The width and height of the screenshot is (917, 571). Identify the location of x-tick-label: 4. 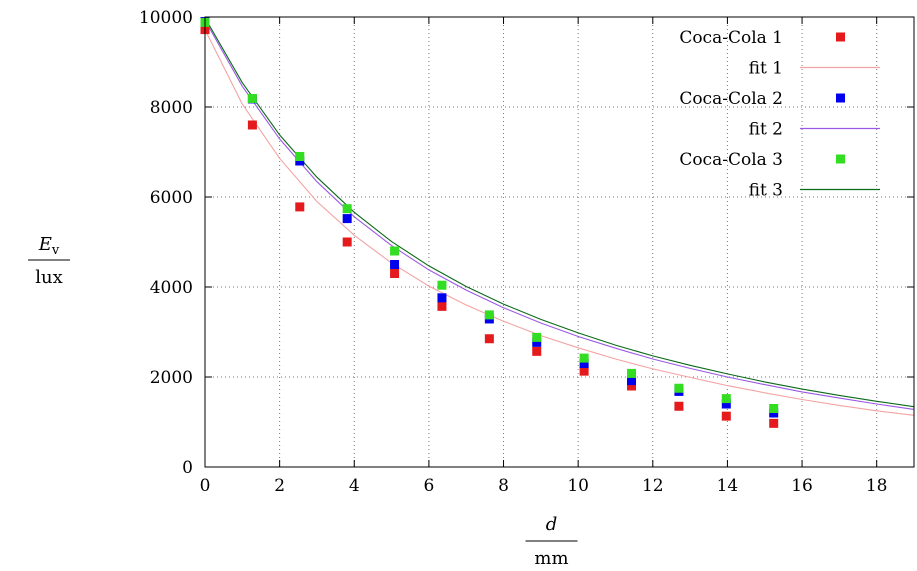
(354, 486).